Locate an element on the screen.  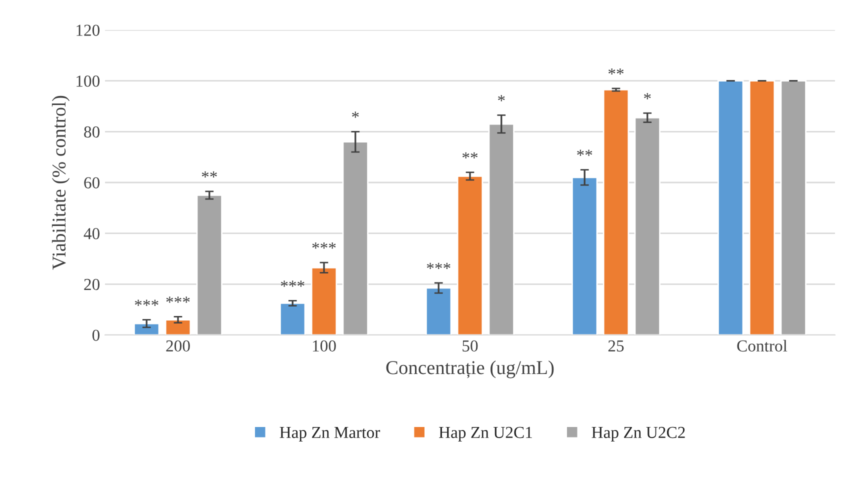
y-tick-label: 100 is located at coordinates (88, 81).